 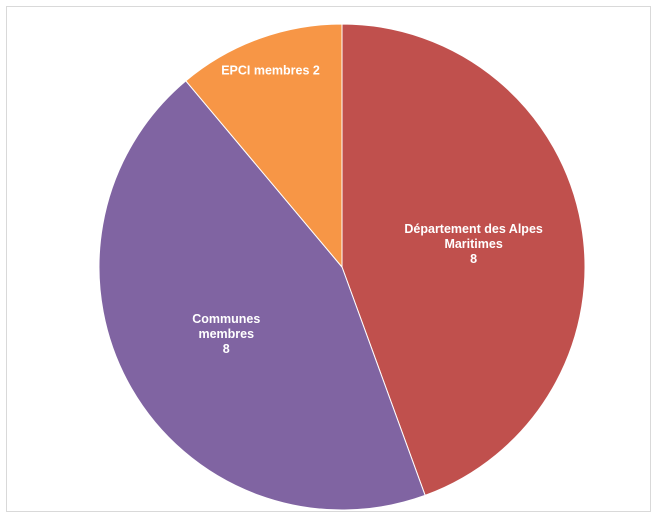 I want to click on pie-slice-label-line: Communes, so click(x=226, y=319).